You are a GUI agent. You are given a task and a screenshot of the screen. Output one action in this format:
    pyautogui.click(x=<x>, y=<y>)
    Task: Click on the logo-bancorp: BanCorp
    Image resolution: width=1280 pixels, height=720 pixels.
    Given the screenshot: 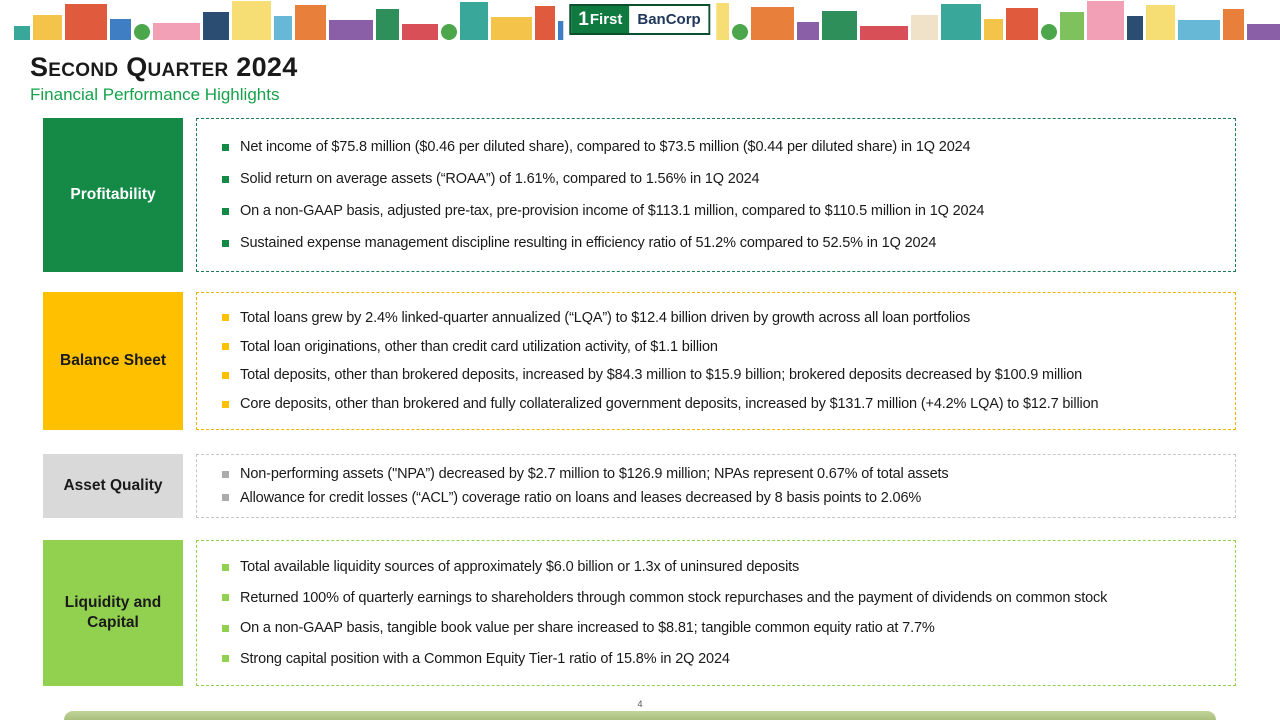 What is the action you would take?
    pyautogui.click(x=669, y=19)
    